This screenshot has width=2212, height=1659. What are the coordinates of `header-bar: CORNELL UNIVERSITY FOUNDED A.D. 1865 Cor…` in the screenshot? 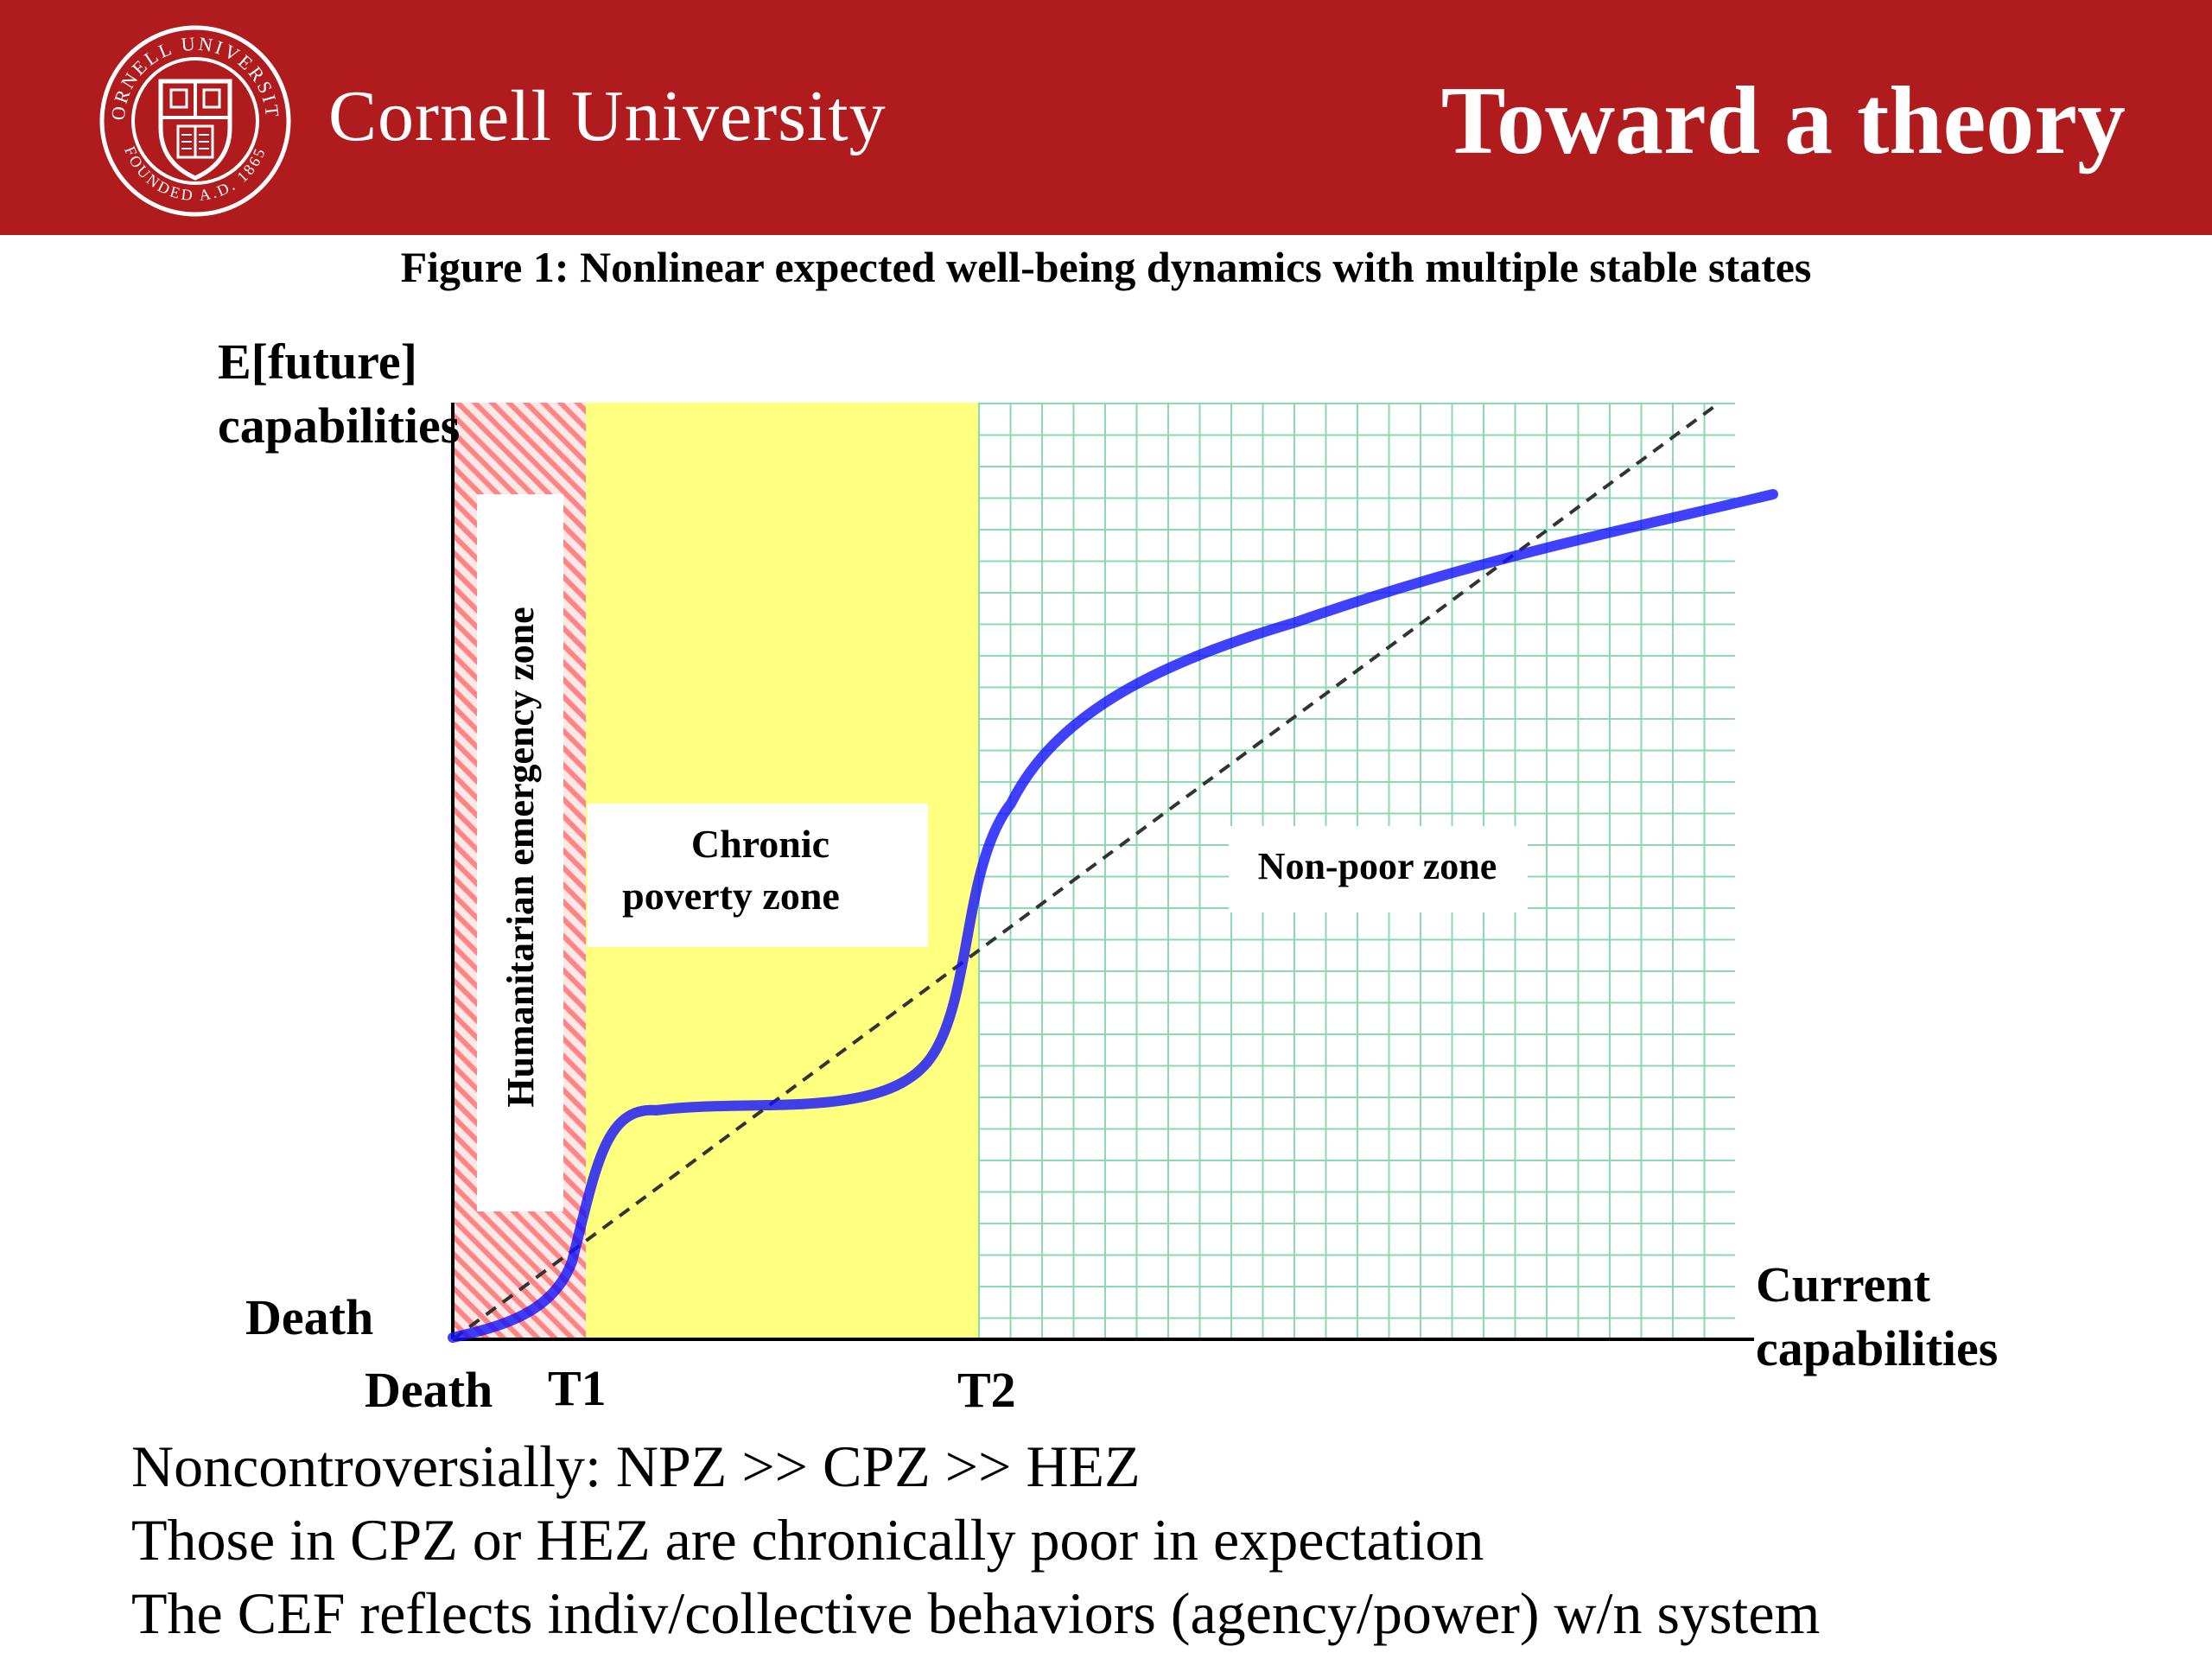 It's located at (1106, 117).